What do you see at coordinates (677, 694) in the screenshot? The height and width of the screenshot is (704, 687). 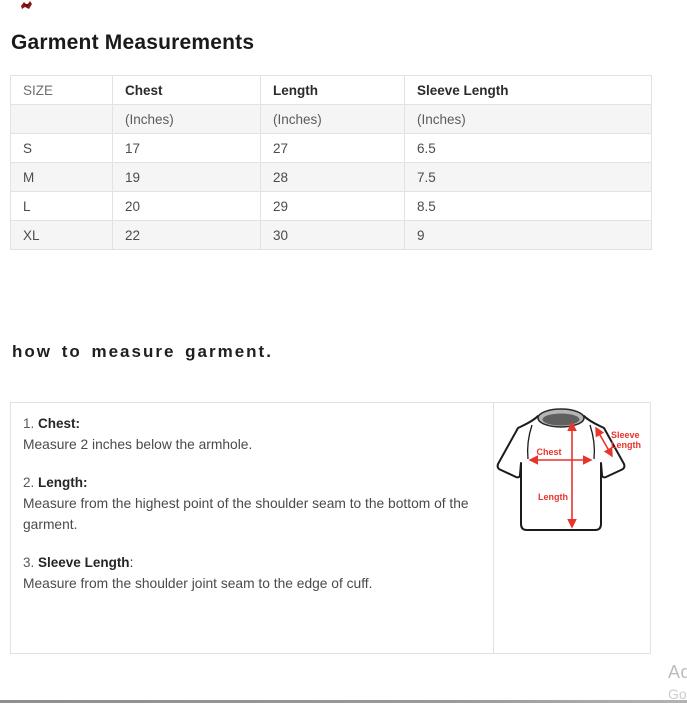 I see `ad-google-text: Go` at bounding box center [677, 694].